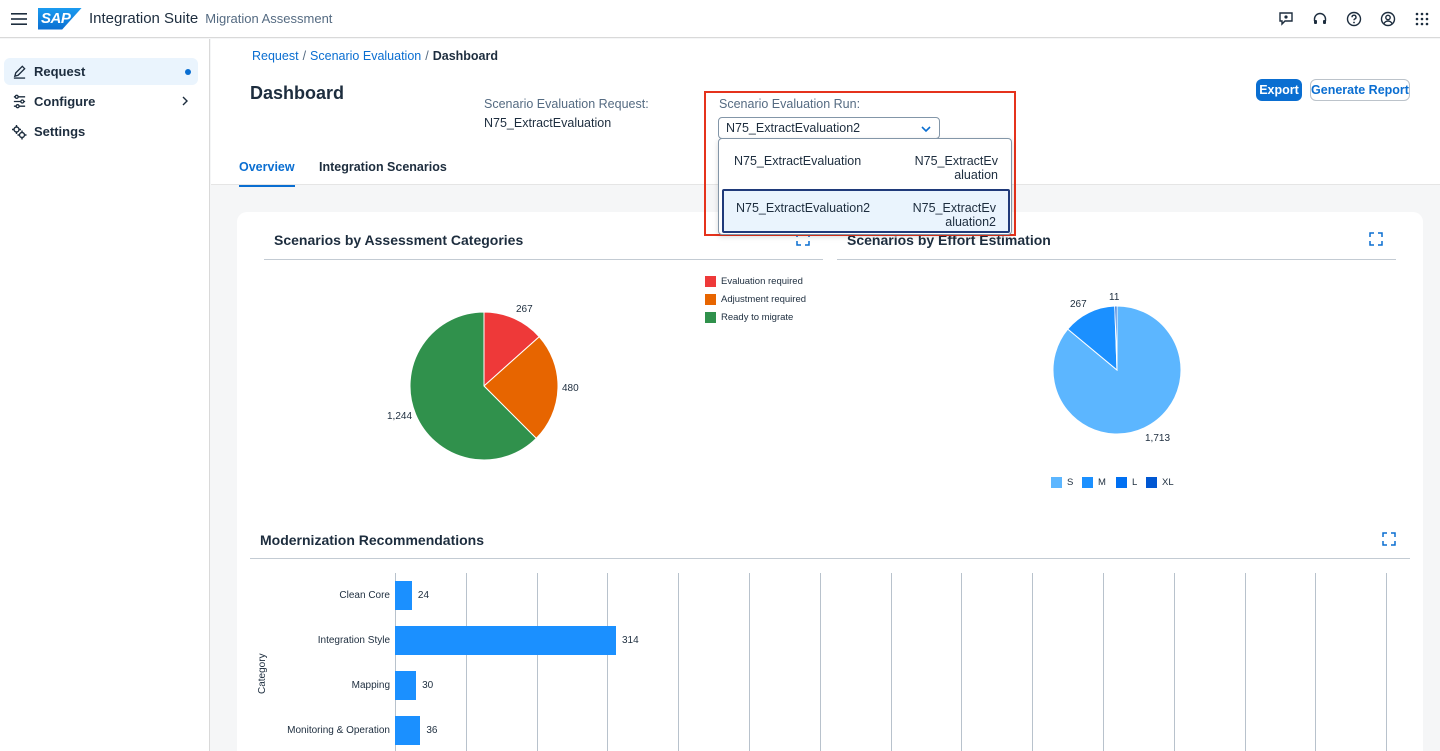 Image resolution: width=1440 pixels, height=751 pixels. Describe the element at coordinates (630, 640) in the screenshot. I see `data-label: 314` at that location.